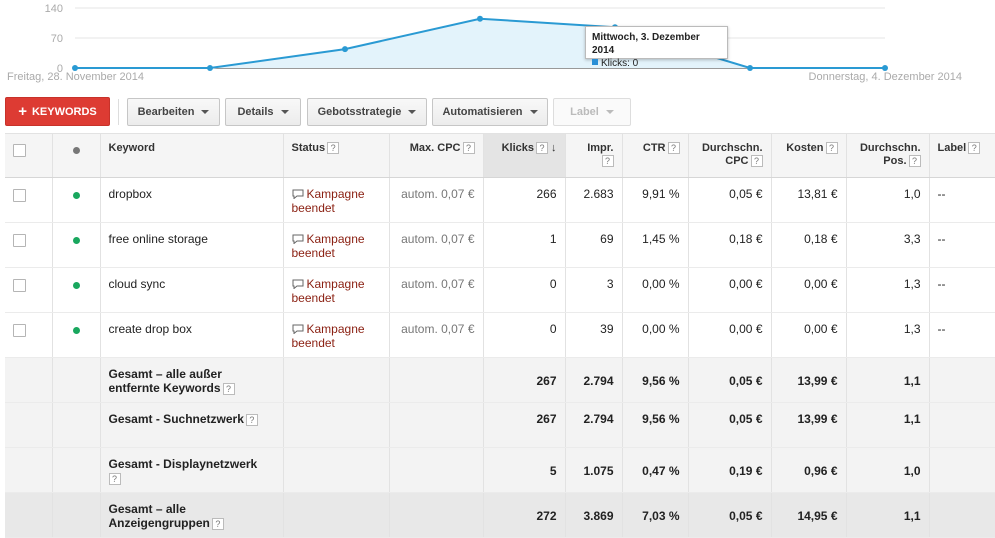  What do you see at coordinates (600, 148) in the screenshot?
I see `header-impr-label: Impr.` at bounding box center [600, 148].